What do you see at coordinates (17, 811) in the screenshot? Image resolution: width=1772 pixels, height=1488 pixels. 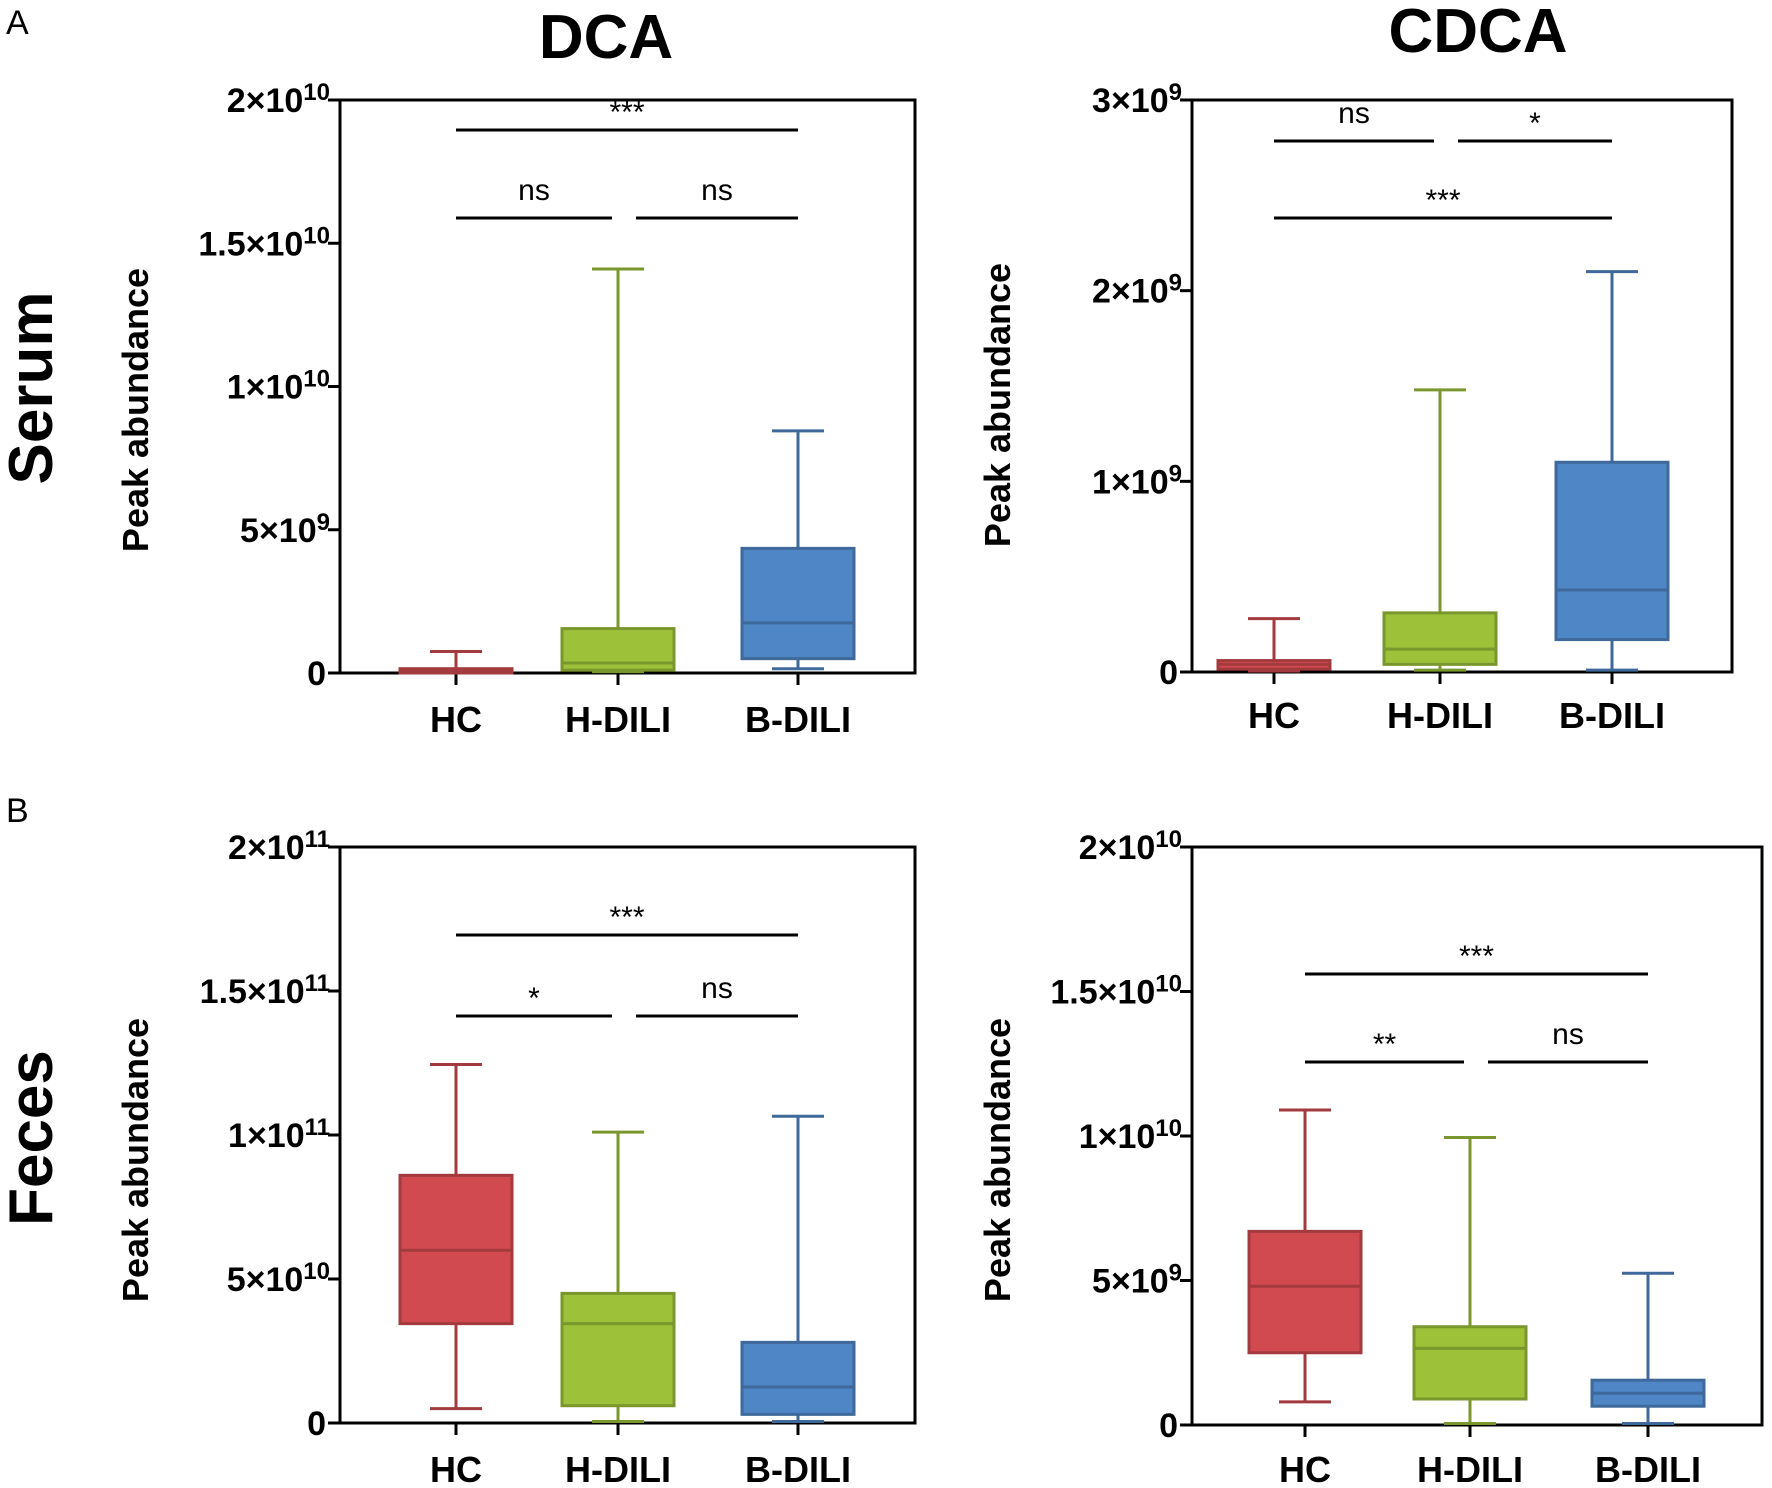 I see `panel-label-b: B` at bounding box center [17, 811].